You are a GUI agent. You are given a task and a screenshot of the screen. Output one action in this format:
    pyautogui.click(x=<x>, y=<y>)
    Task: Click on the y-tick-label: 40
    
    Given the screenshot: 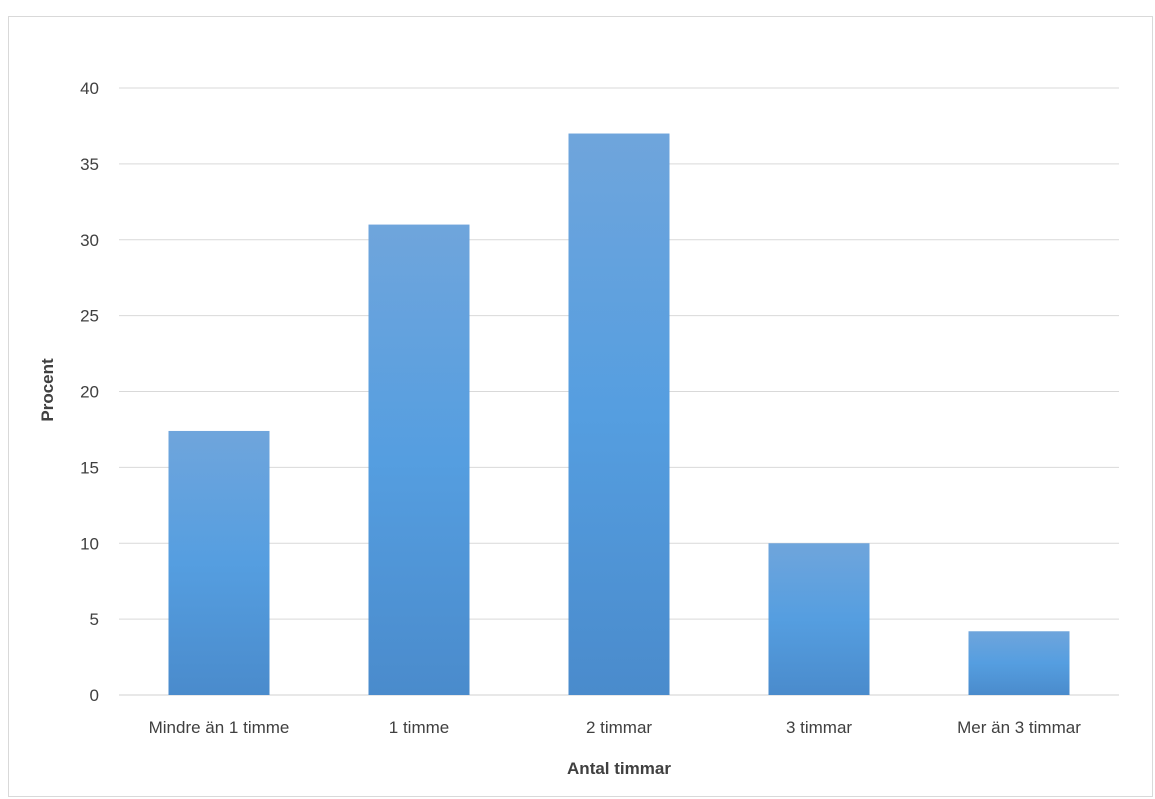 What is the action you would take?
    pyautogui.click(x=89, y=88)
    